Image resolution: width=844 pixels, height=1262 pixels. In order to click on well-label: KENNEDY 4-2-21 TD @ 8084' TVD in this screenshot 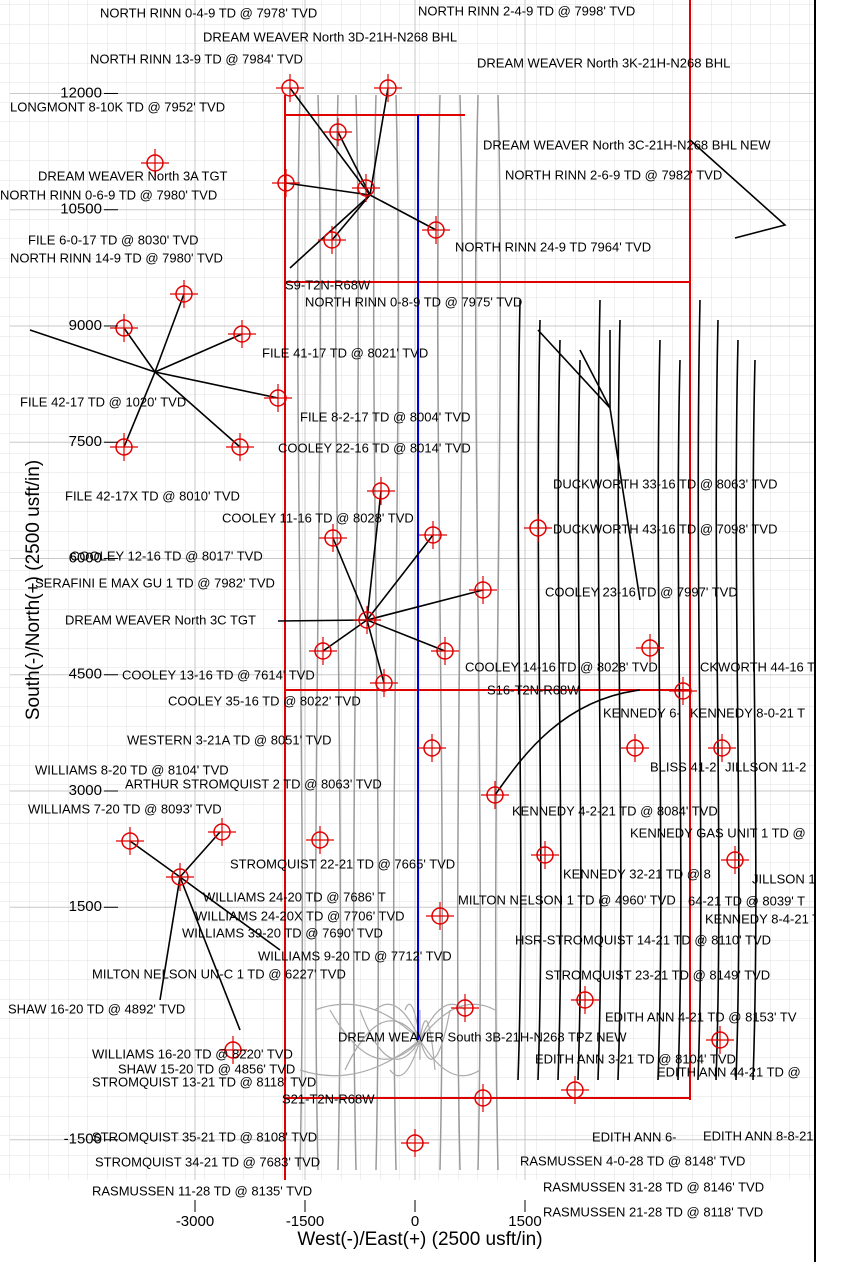, I will do `click(615, 810)`.